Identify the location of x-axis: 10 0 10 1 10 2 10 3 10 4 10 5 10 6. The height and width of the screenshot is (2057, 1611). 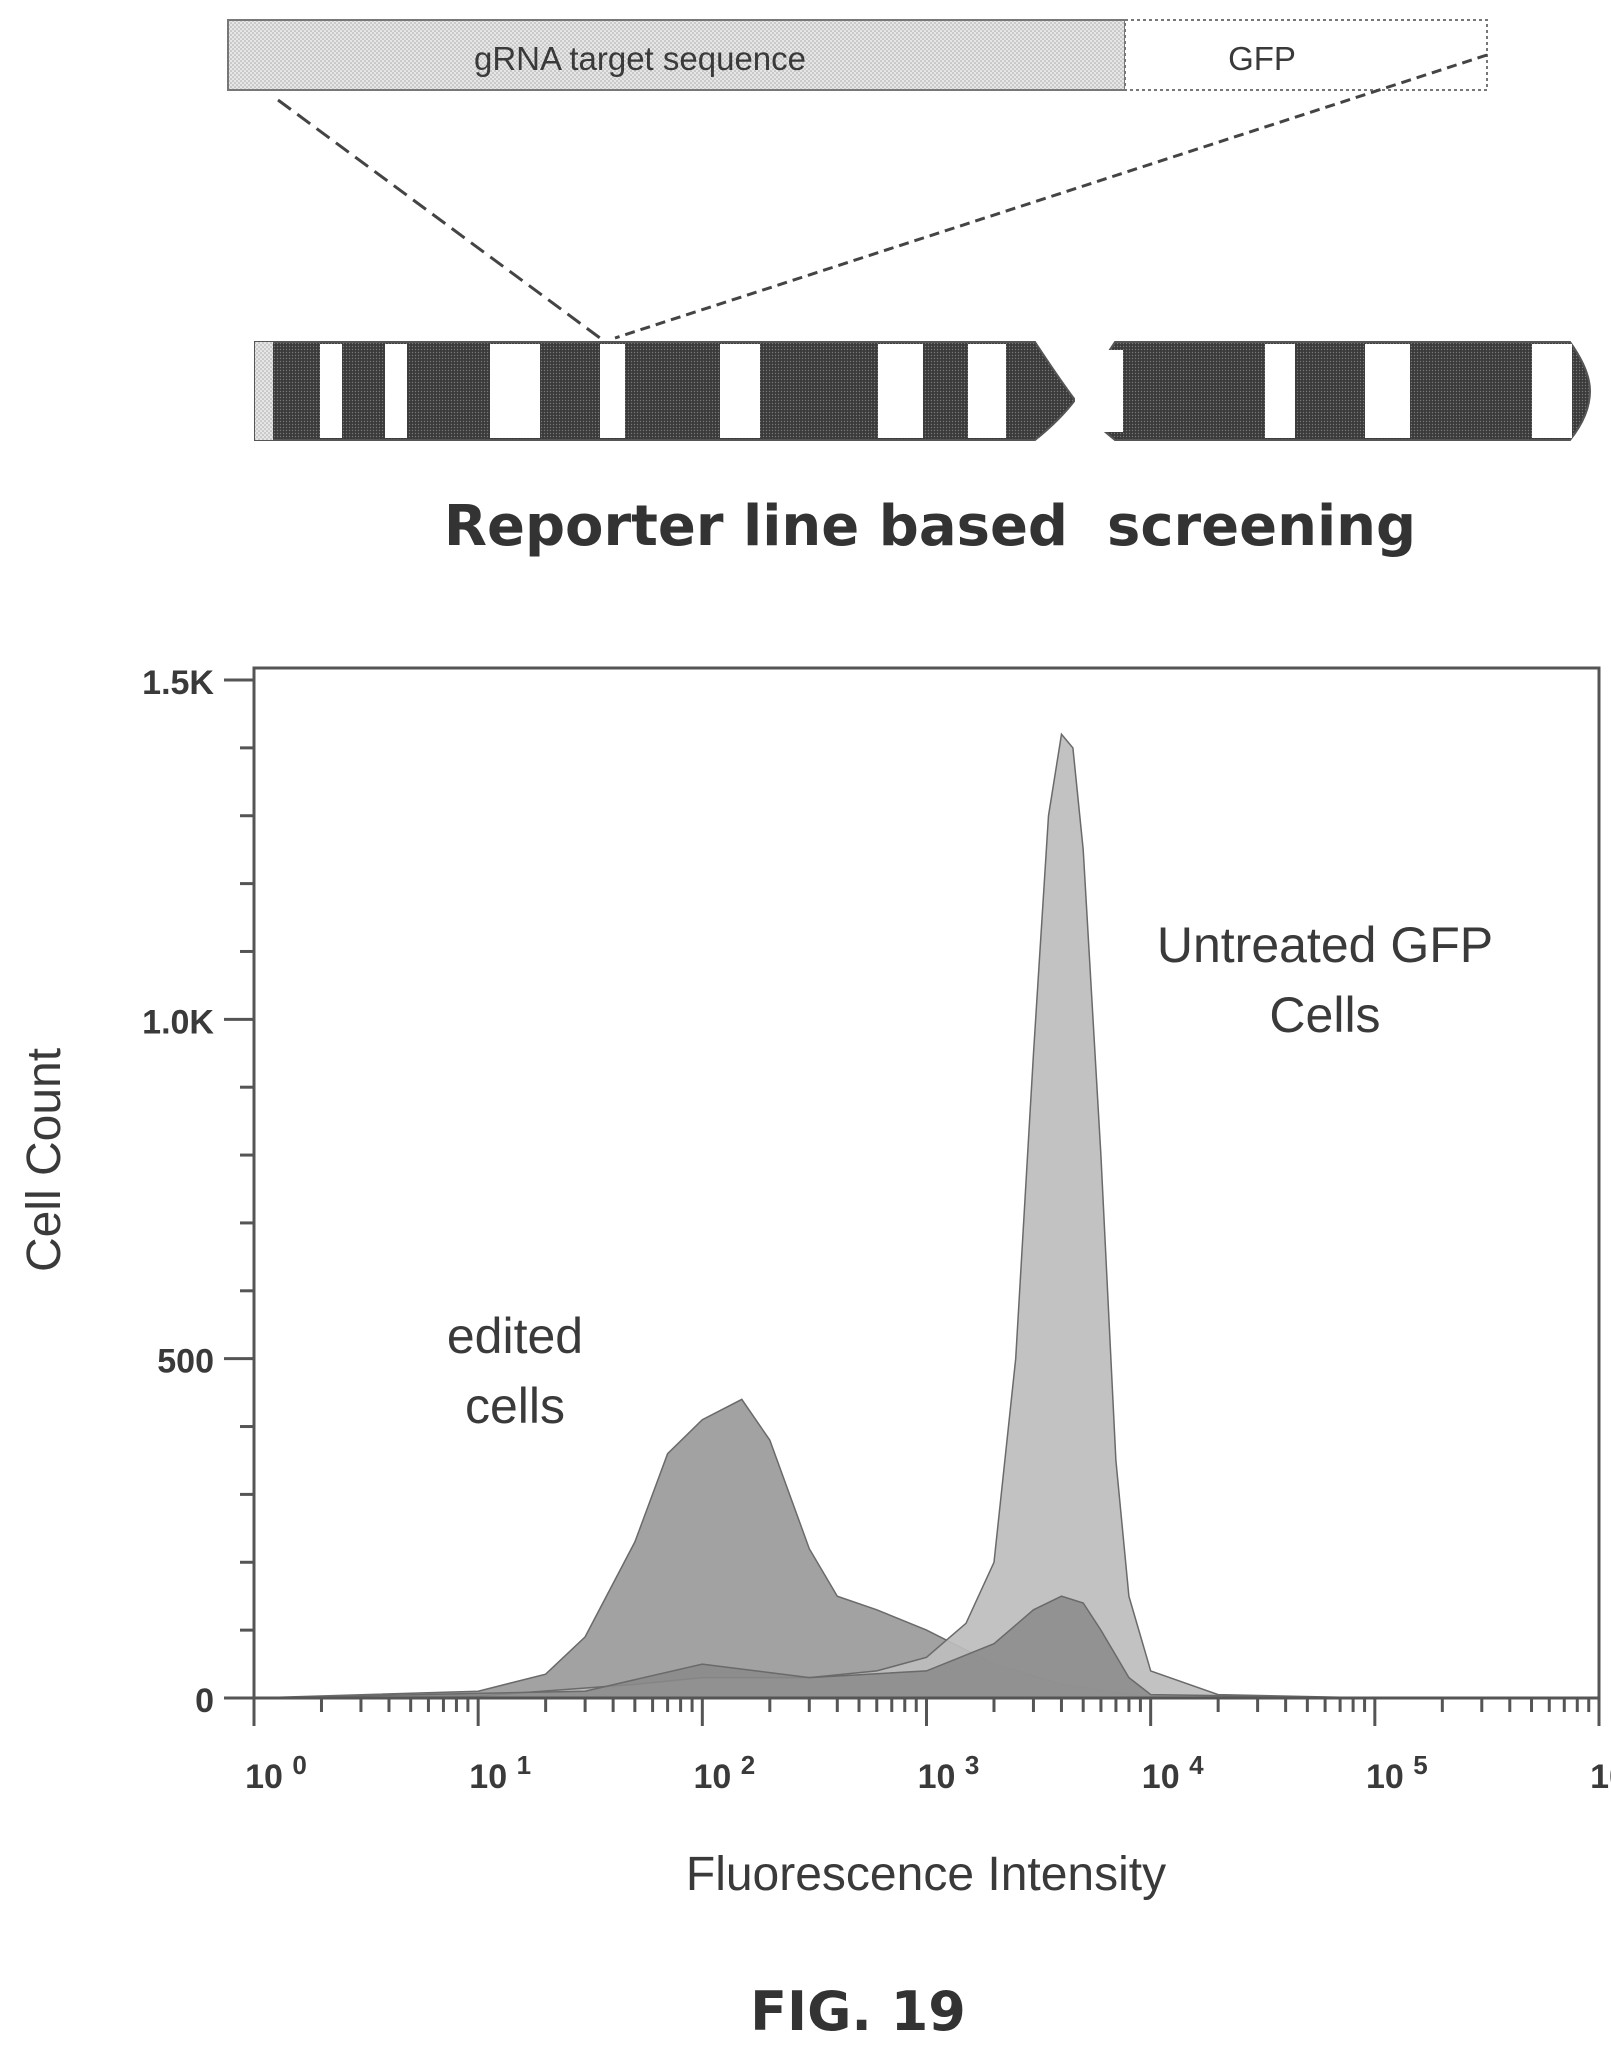
(928, 1747).